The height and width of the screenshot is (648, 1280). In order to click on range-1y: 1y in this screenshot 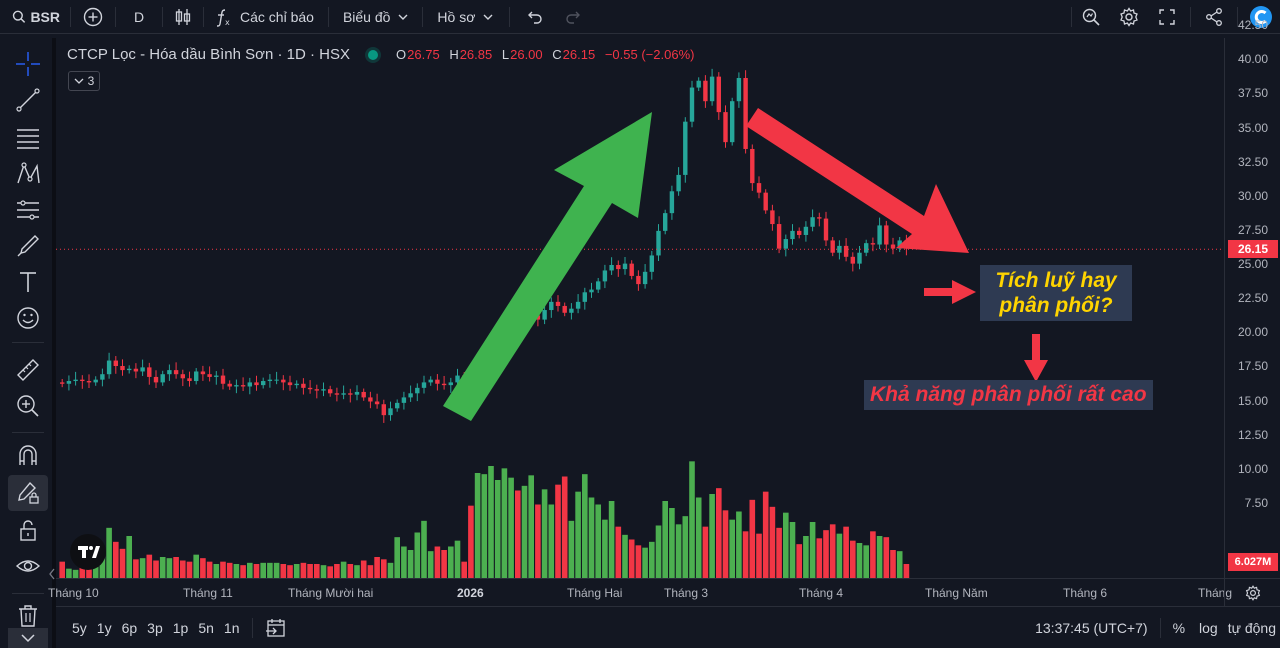, I will do `click(104, 627)`.